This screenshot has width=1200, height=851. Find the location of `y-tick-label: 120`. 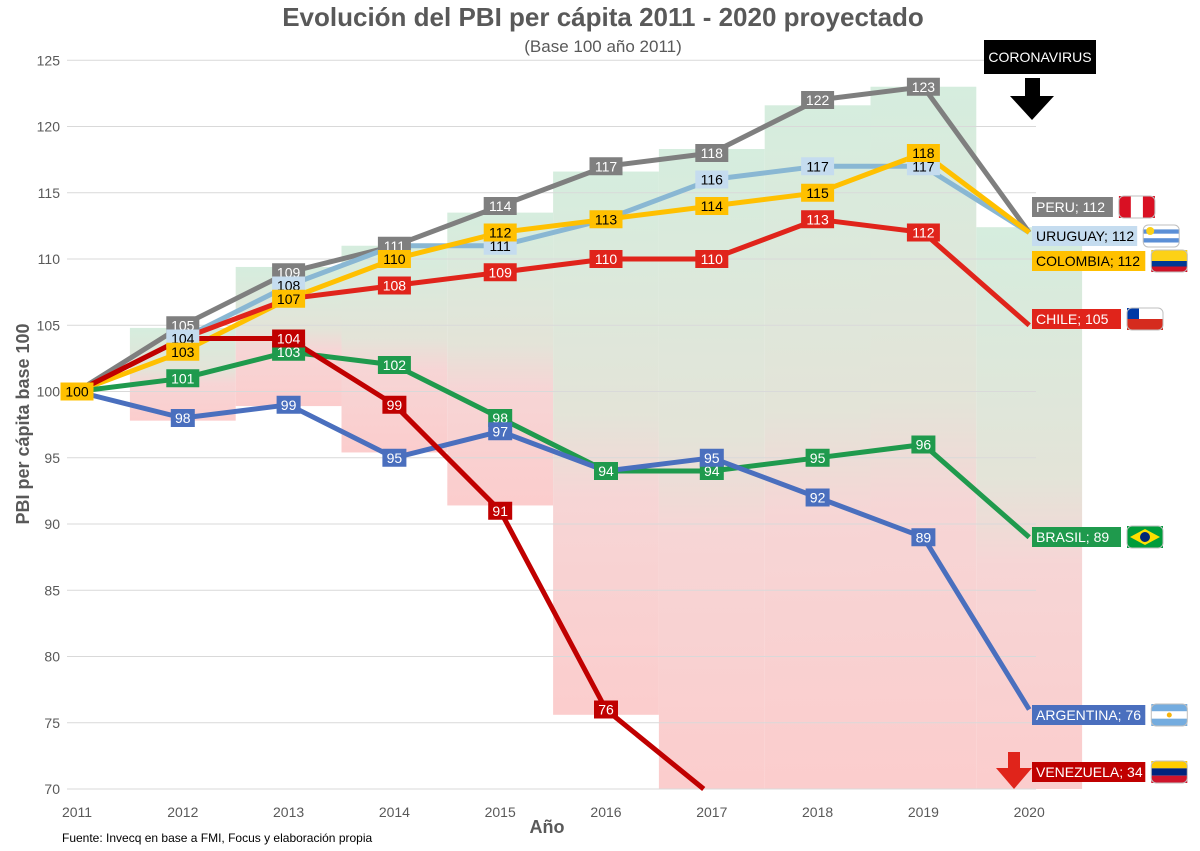

y-tick-label: 120 is located at coordinates (49, 127).